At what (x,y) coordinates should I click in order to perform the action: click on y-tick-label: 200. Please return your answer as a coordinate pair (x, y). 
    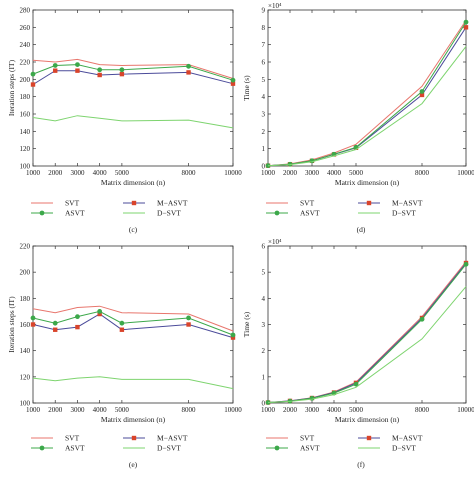
    Looking at the image, I should click on (25, 273).